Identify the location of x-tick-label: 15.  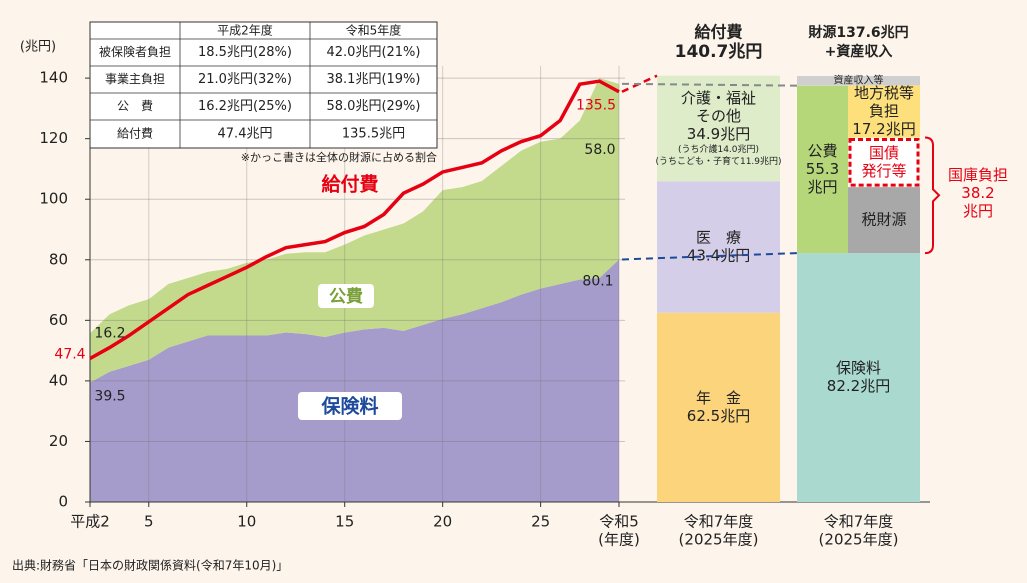
(344, 522).